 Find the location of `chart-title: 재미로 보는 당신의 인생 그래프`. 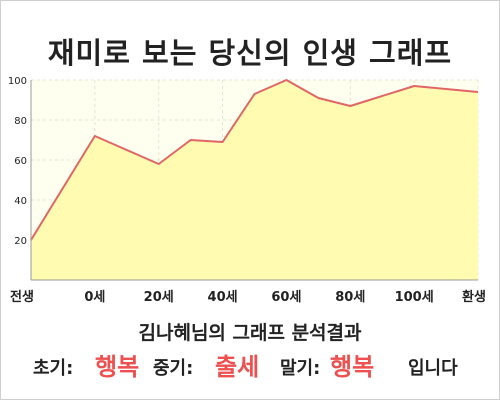

chart-title: 재미로 보는 당신의 인생 그래프 is located at coordinates (250, 53).